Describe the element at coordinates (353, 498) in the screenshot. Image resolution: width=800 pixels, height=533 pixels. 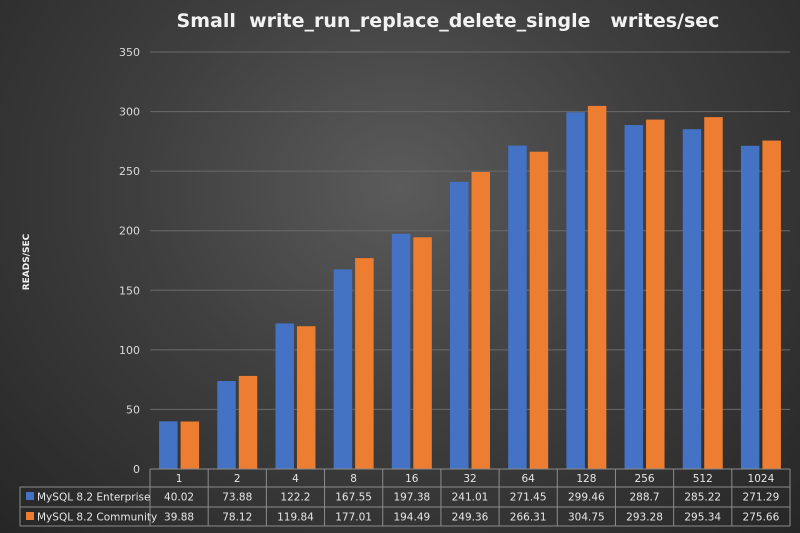
I see `data-label: 167.55` at that location.